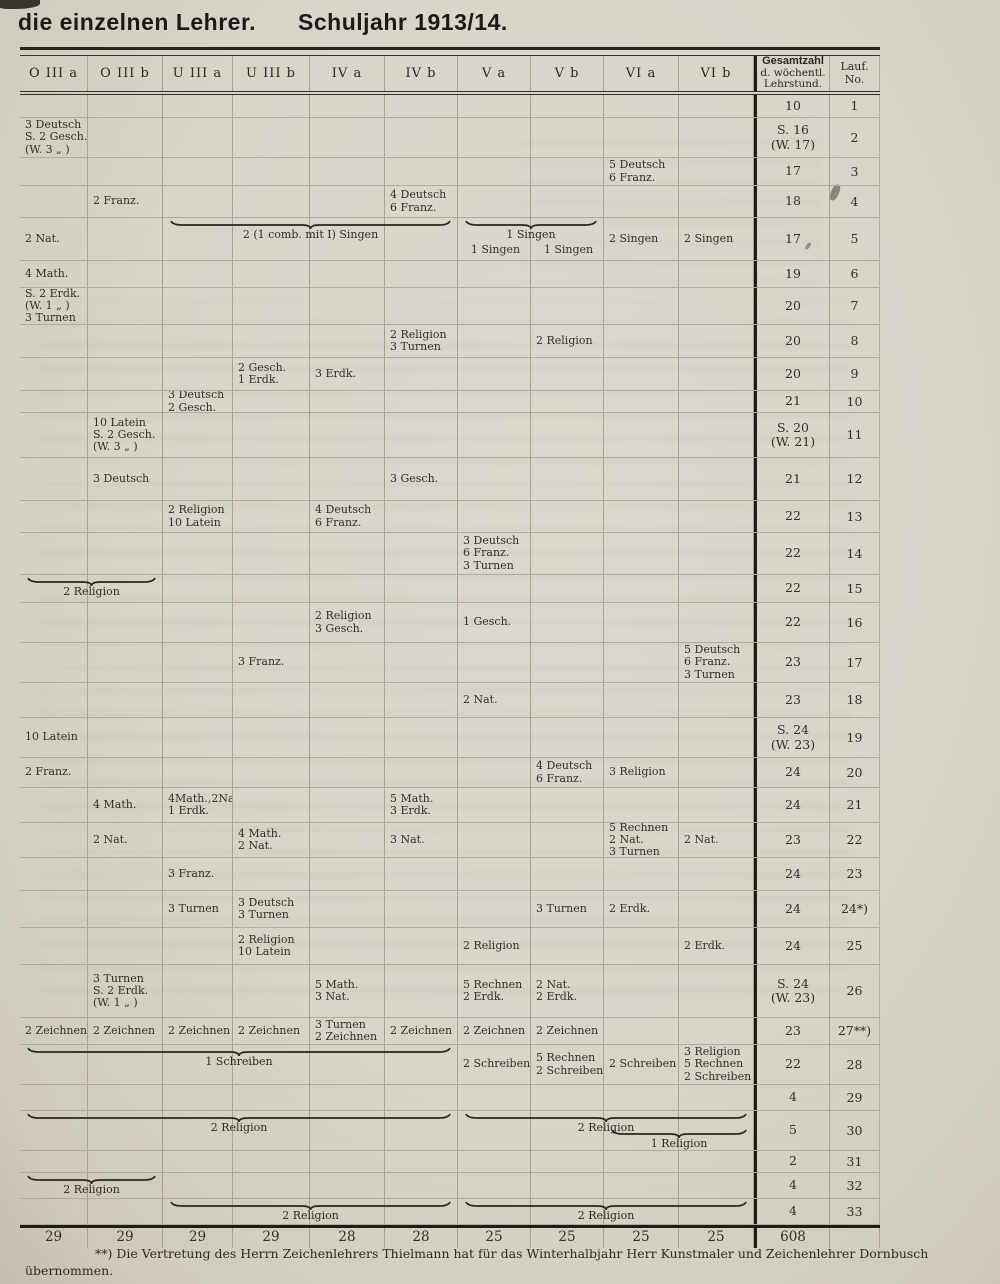 This screenshot has height=1284, width=1000. I want to click on table-row: 4 29, so click(450, 1098).